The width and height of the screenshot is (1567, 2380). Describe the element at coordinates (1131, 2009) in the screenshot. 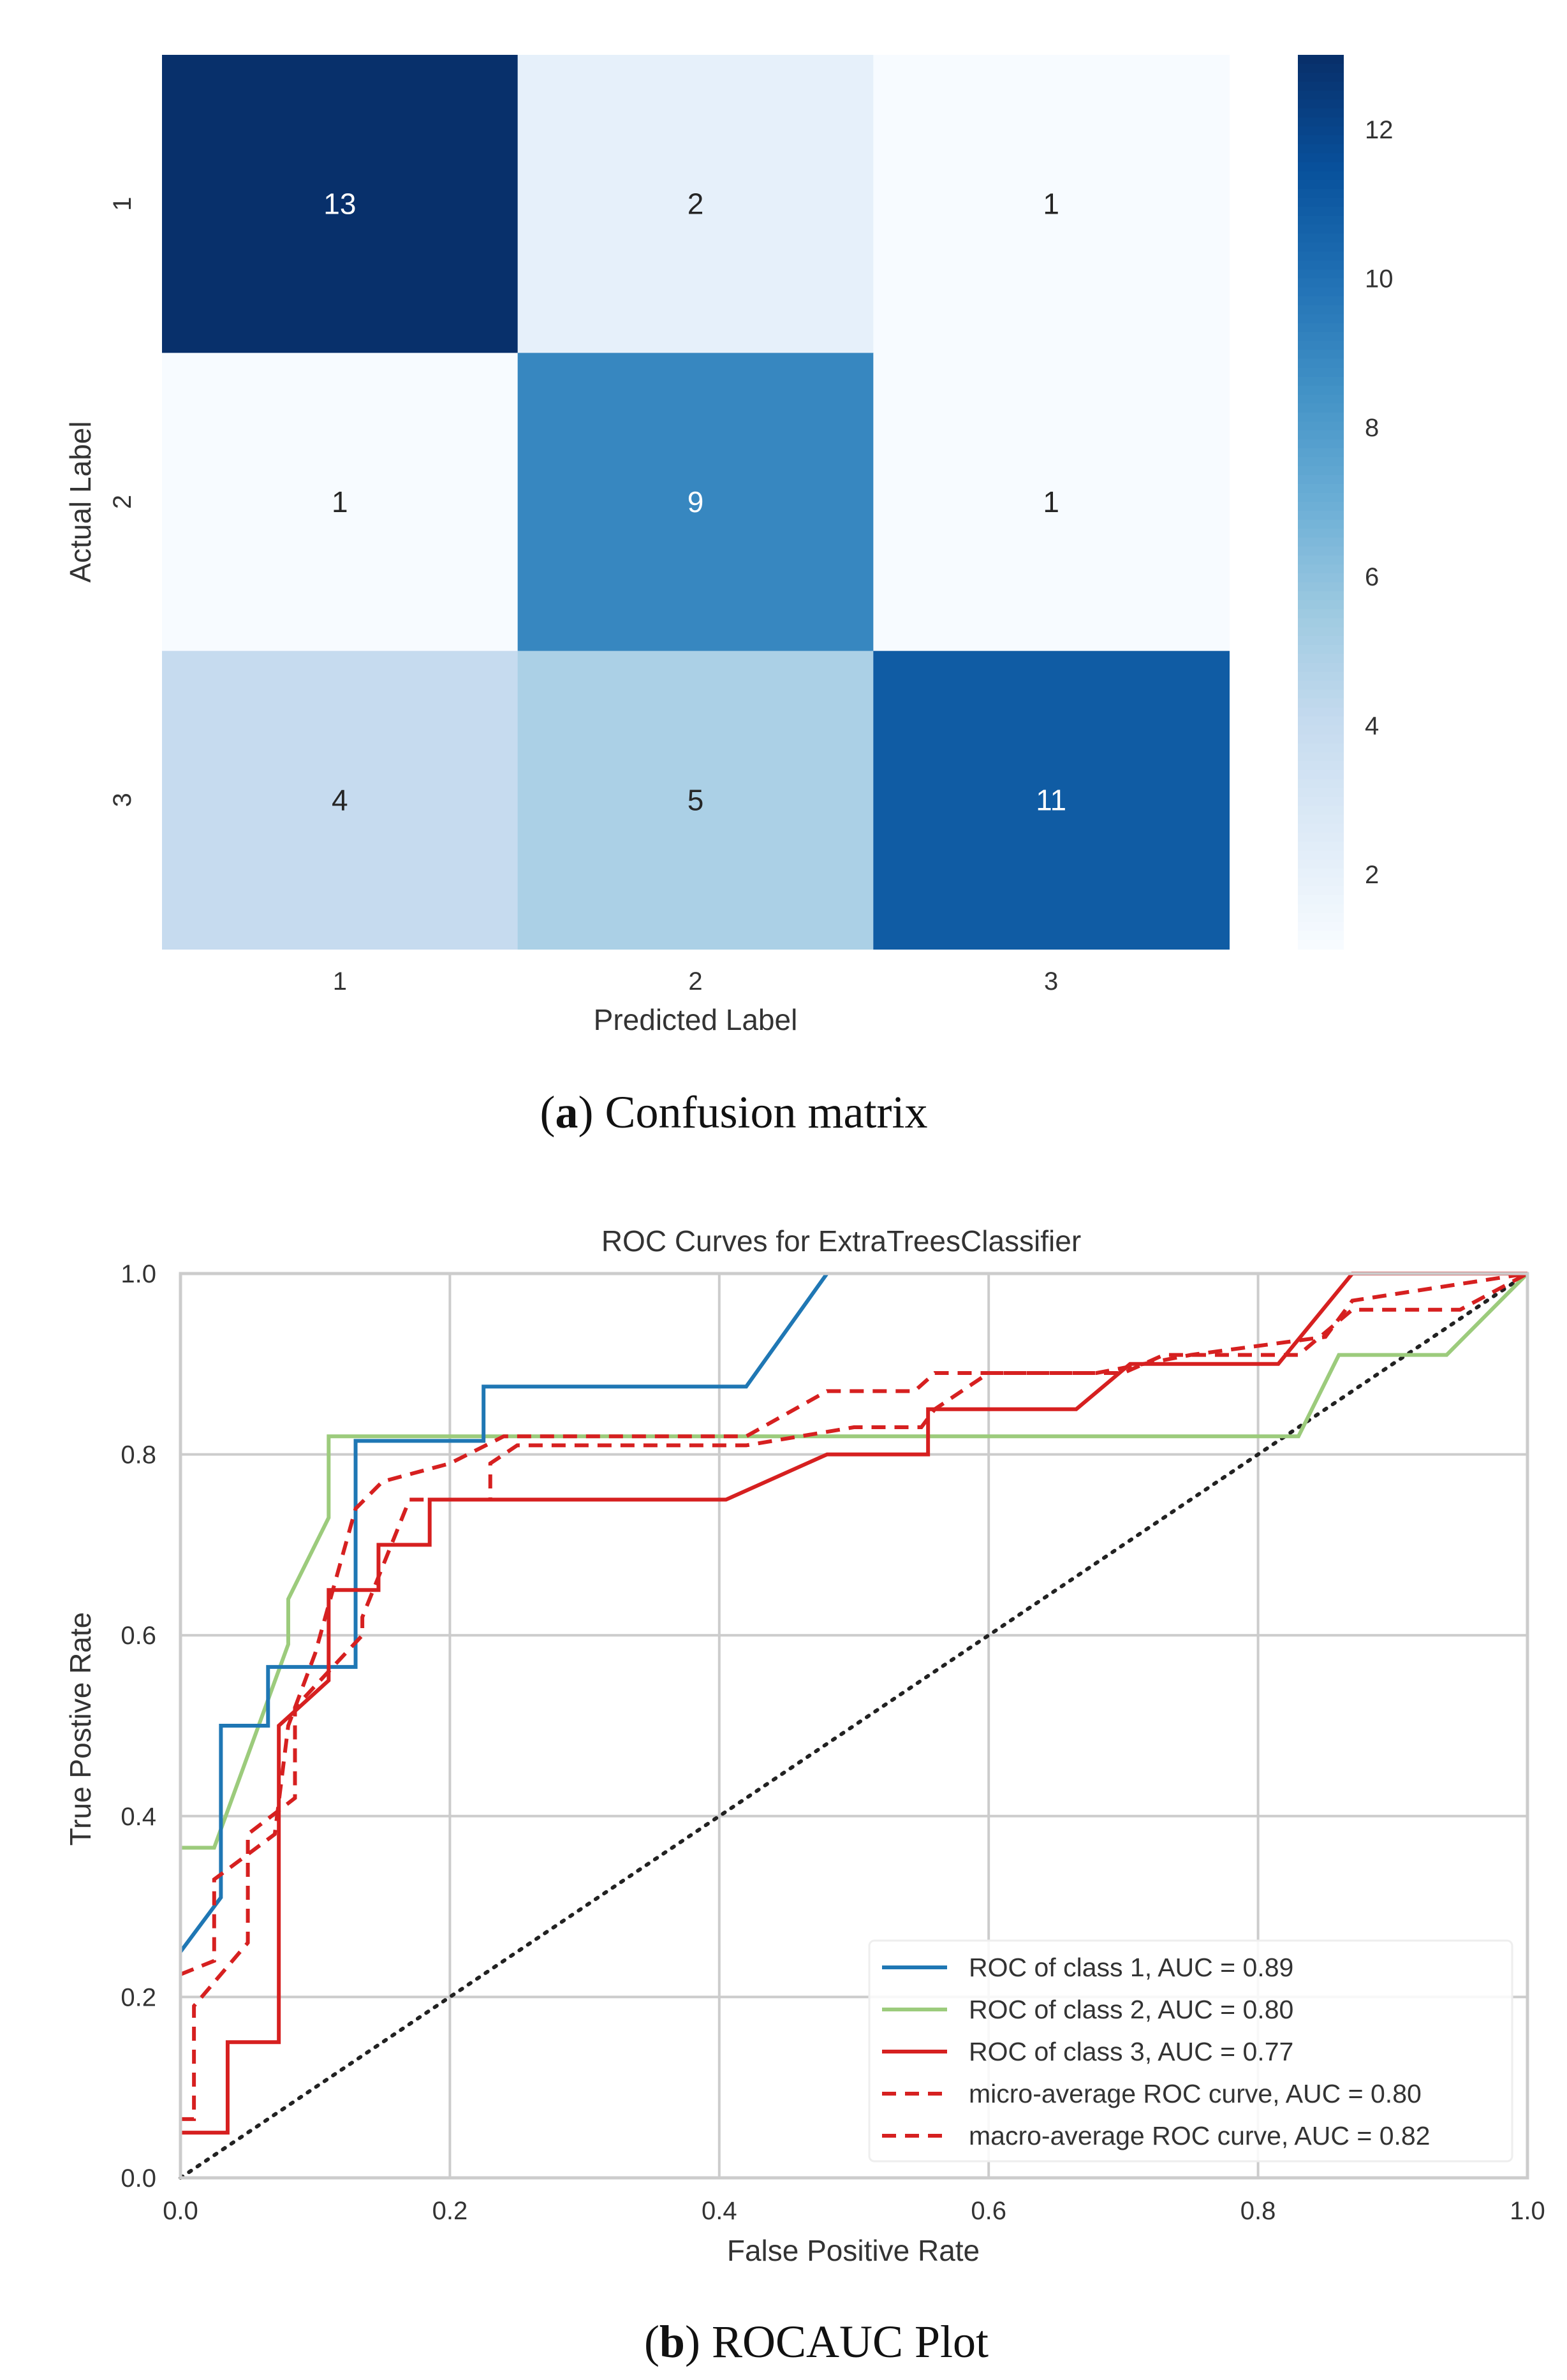

I see `legend-entry-label: ROC of class 2, AUC = 0.80` at that location.